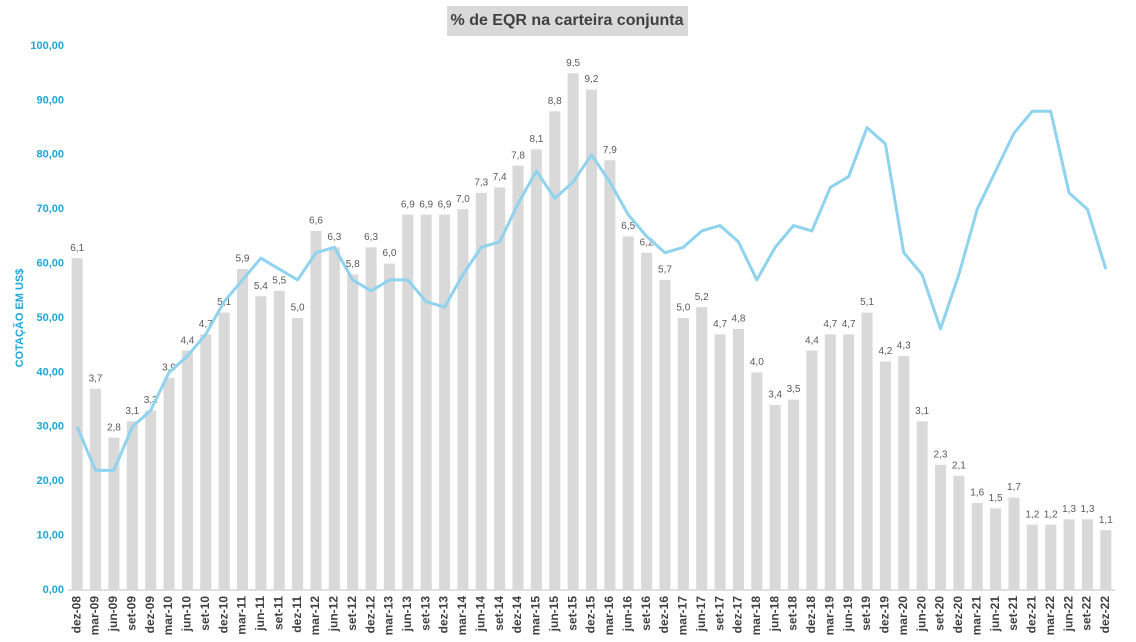  What do you see at coordinates (536, 616) in the screenshot?
I see `x-tick-label: mar-15` at bounding box center [536, 616].